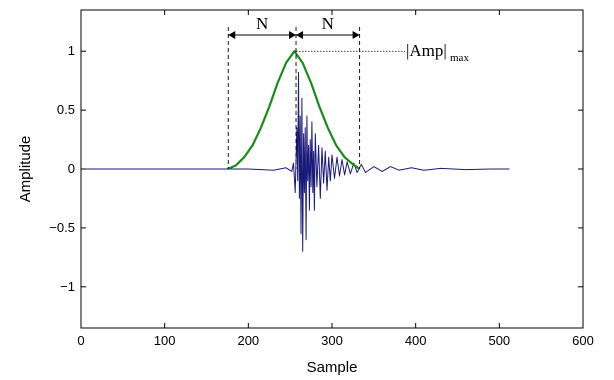 This screenshot has width=614, height=380. What do you see at coordinates (80, 340) in the screenshot?
I see `x-tick-label: 0` at bounding box center [80, 340].